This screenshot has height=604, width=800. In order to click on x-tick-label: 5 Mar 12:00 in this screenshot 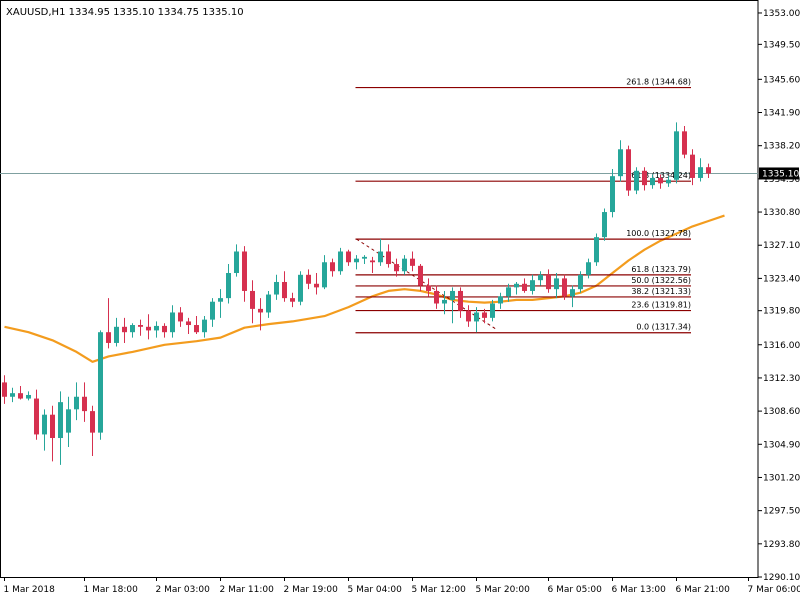, I will do `click(439, 590)`.